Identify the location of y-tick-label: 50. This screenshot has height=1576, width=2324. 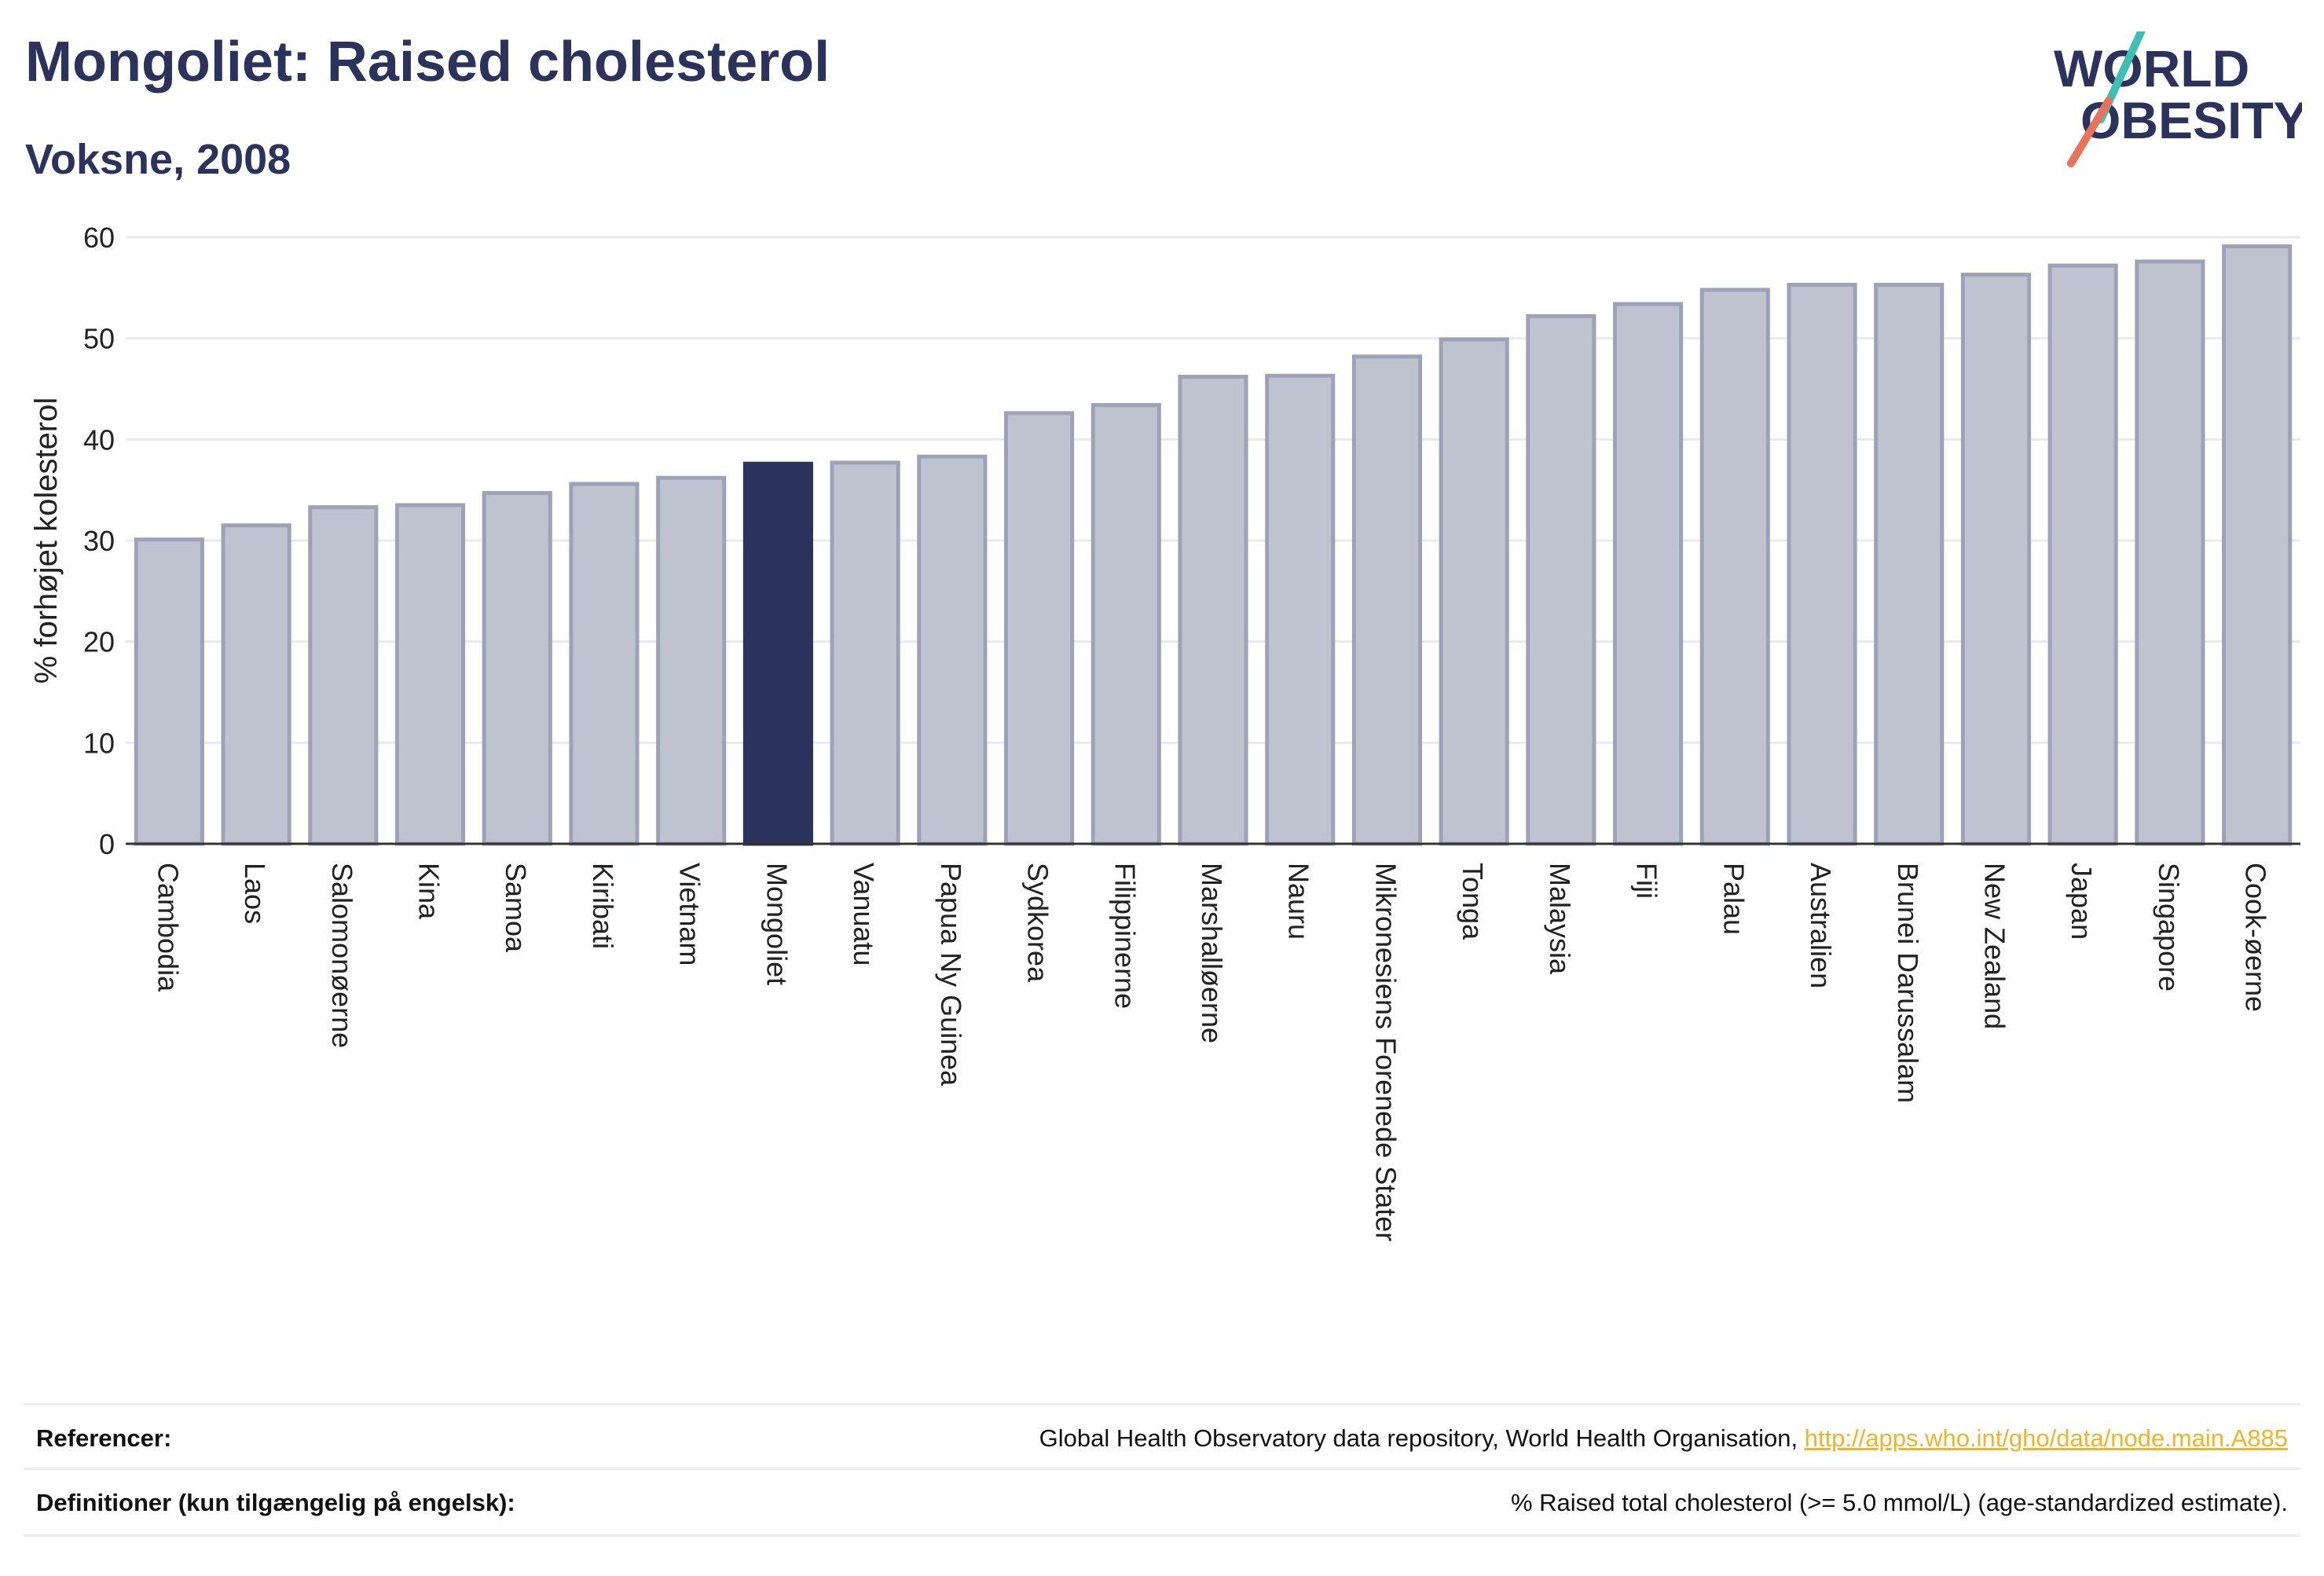
(99, 339).